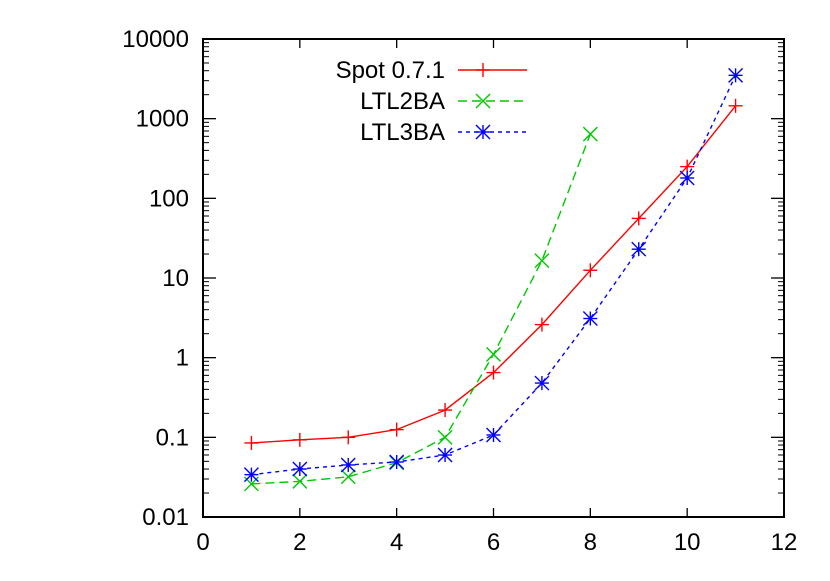 The width and height of the screenshot is (830, 581). What do you see at coordinates (299, 542) in the screenshot?
I see `x-tick-label: 2` at bounding box center [299, 542].